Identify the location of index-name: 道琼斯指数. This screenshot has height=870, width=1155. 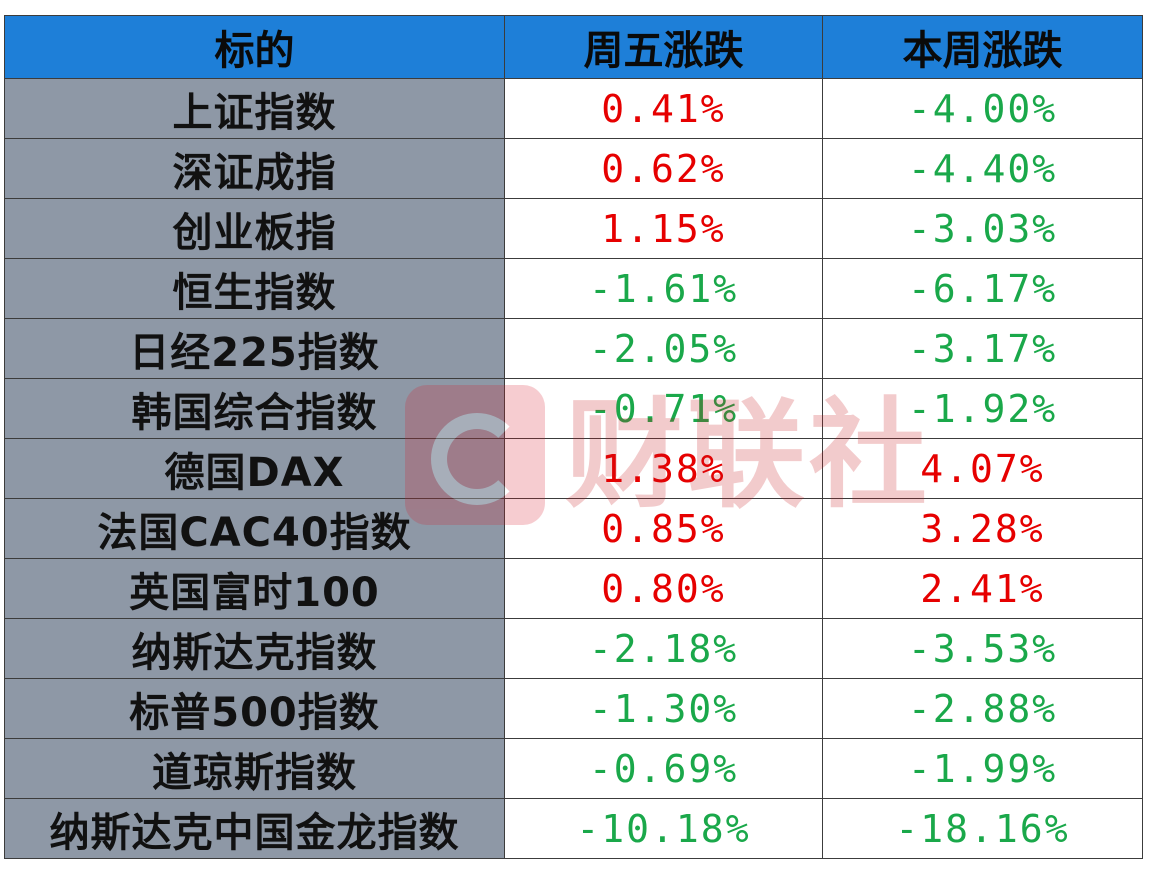
(254, 768).